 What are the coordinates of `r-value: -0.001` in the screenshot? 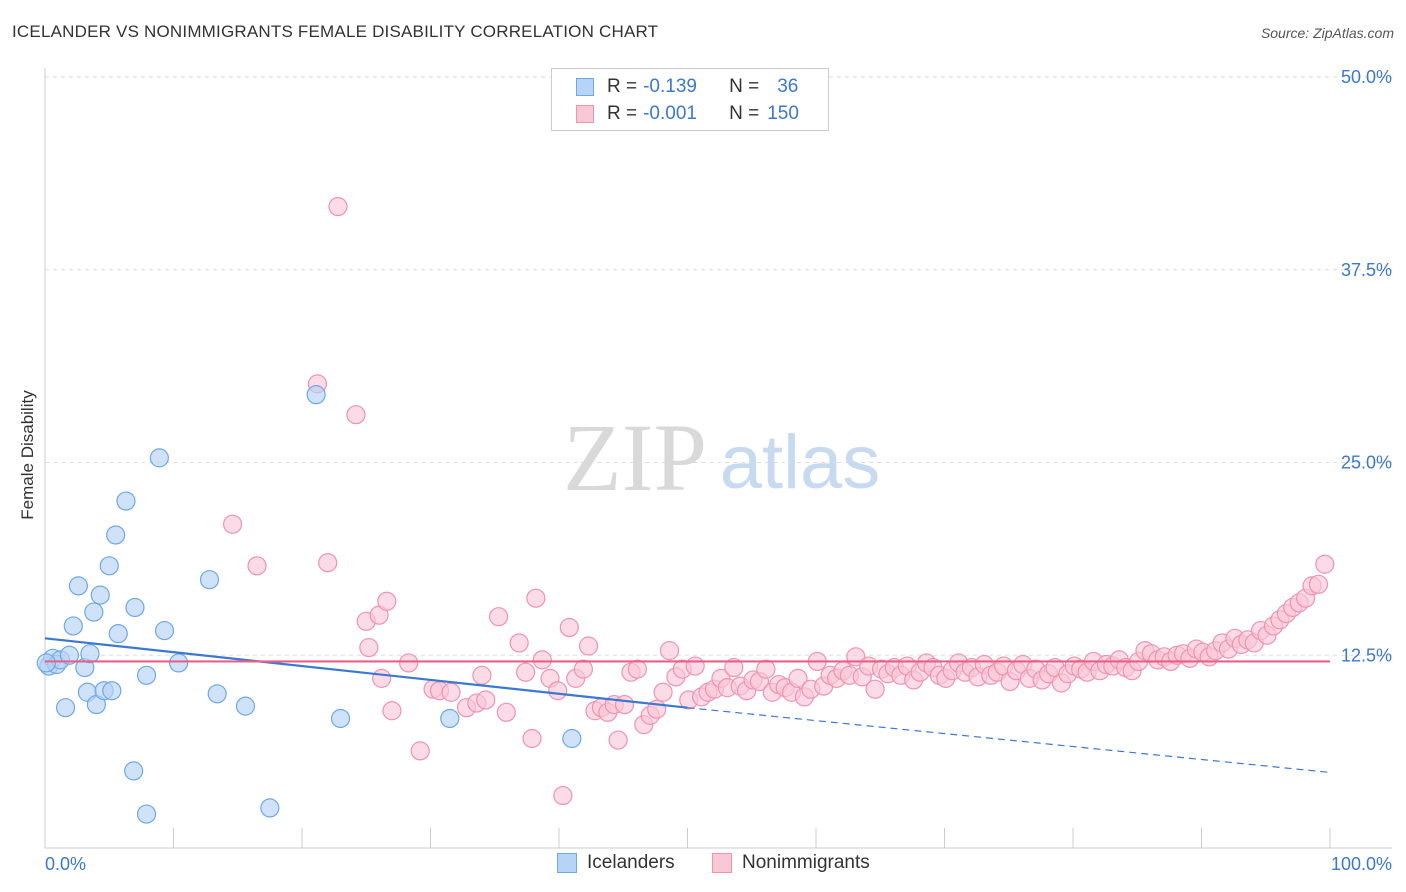 It's located at (670, 113).